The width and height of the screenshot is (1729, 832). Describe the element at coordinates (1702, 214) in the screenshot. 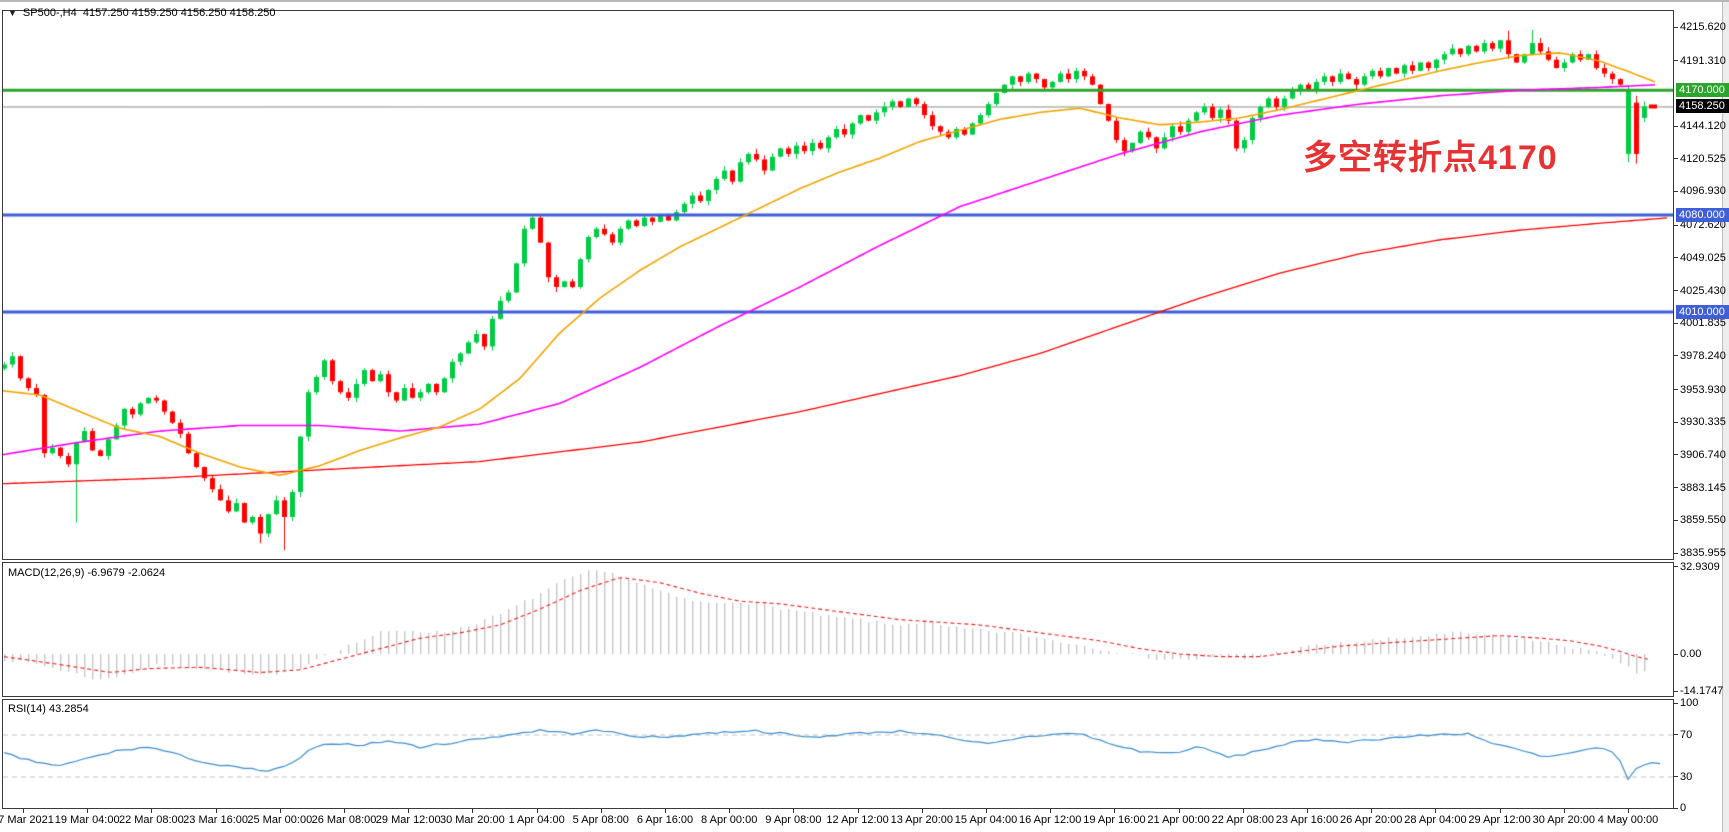

I see `hline-price-badge: 4080.000` at that location.